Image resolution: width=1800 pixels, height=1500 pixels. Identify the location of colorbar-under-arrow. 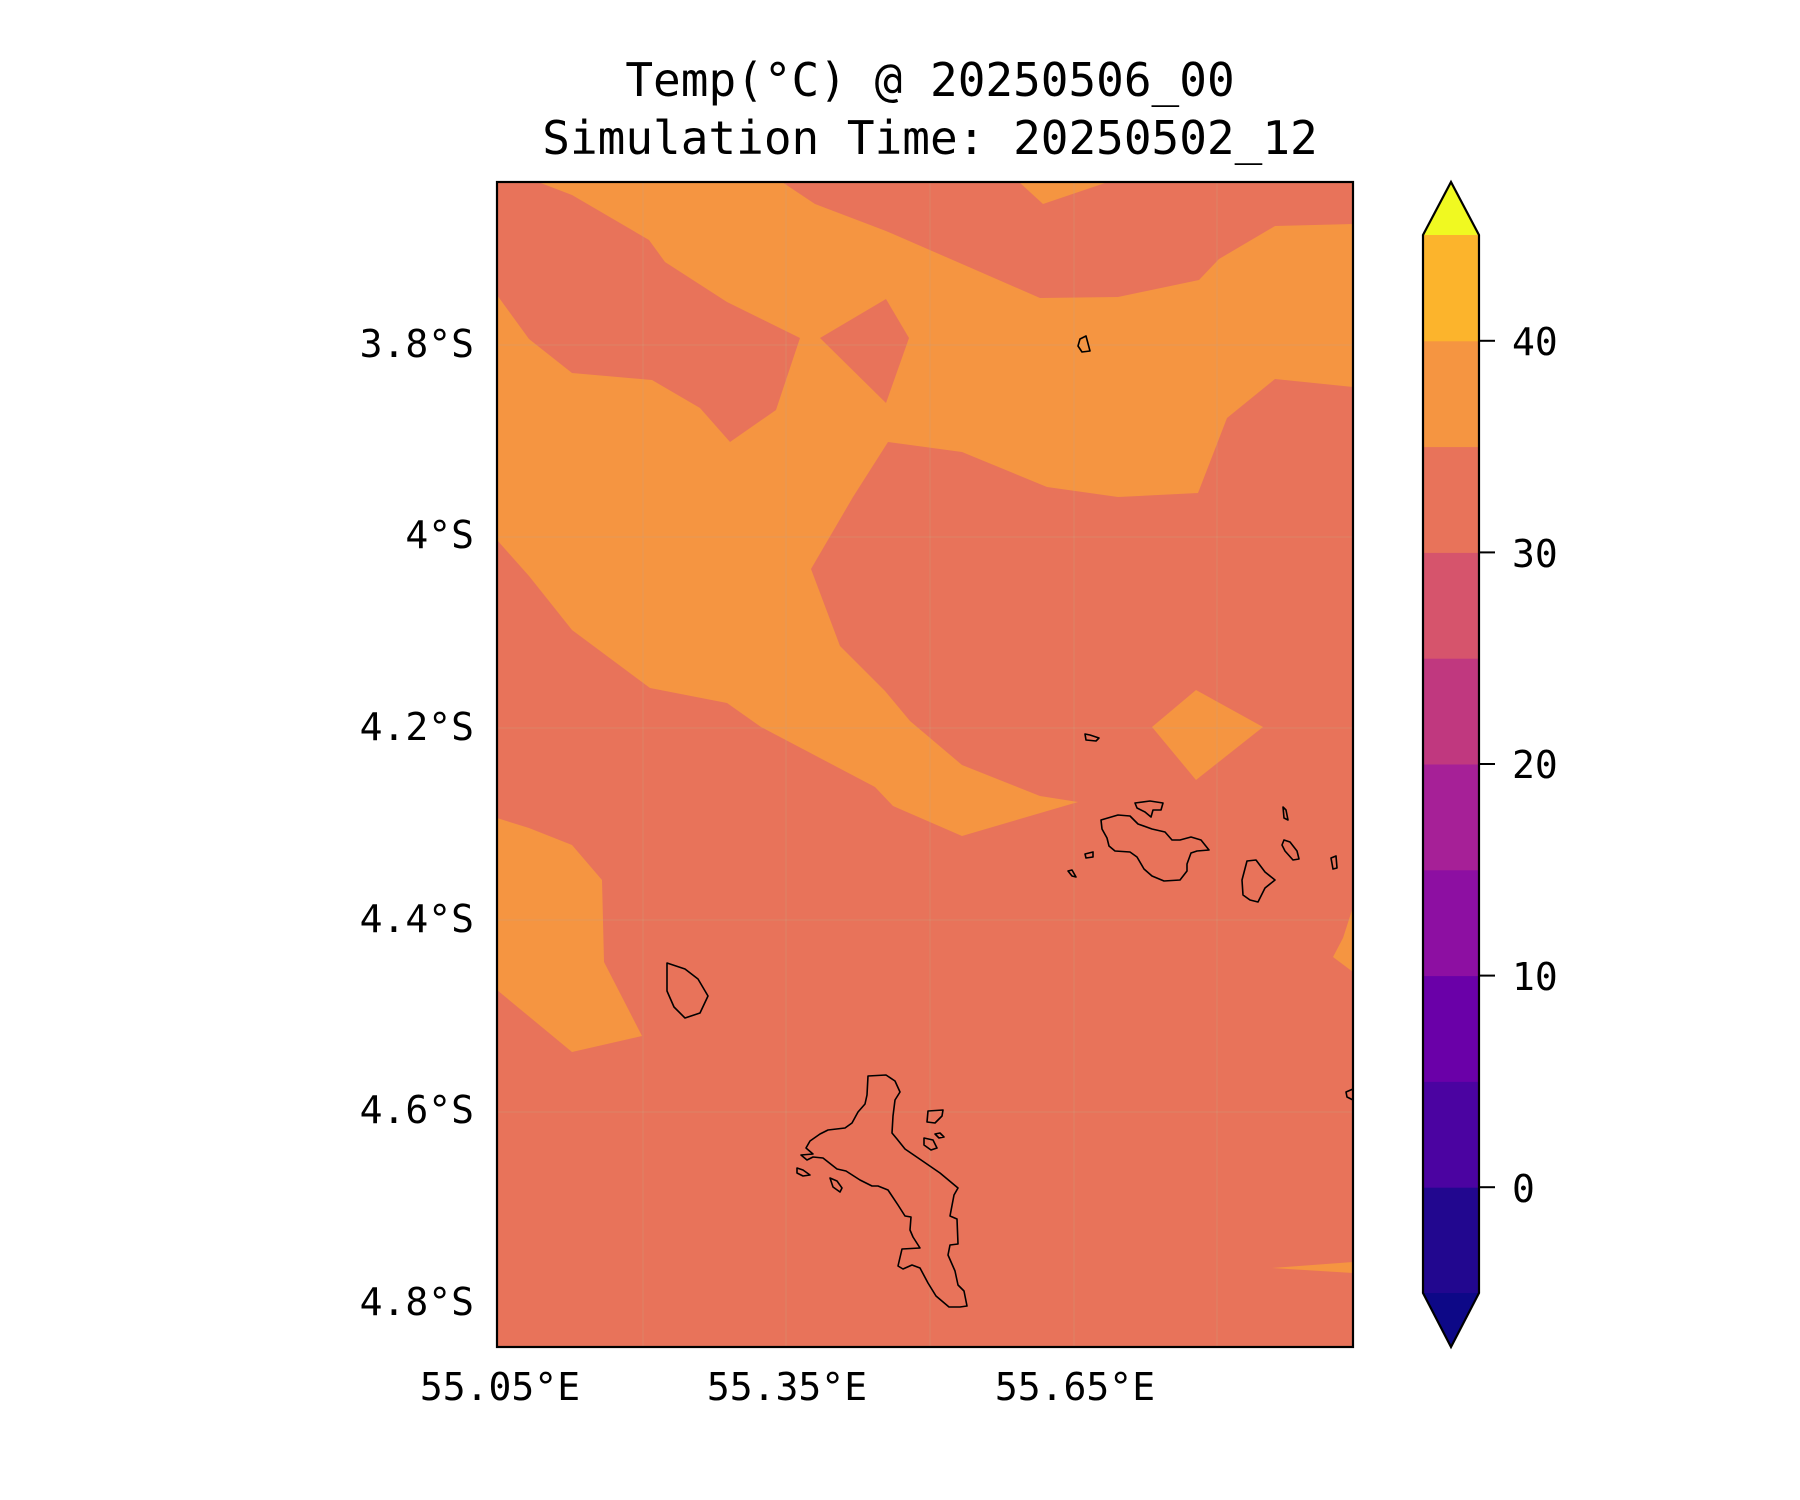
(1451, 1320).